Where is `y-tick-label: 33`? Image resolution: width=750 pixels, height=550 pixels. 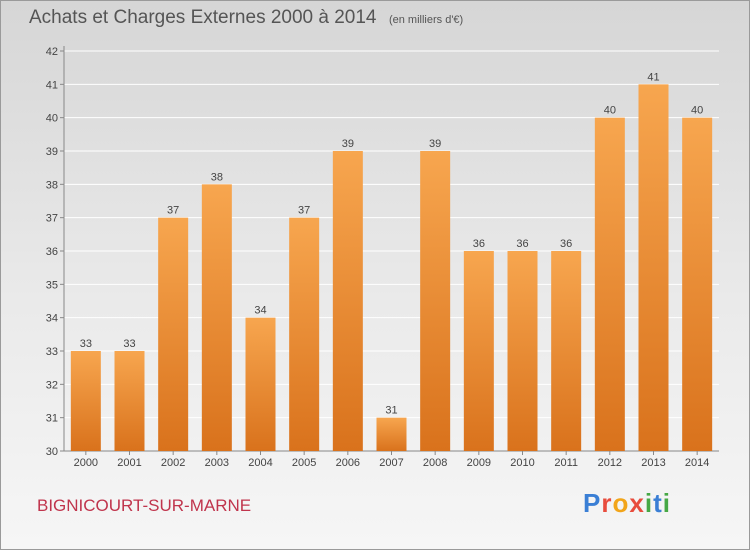
y-tick-label: 33 is located at coordinates (52, 352).